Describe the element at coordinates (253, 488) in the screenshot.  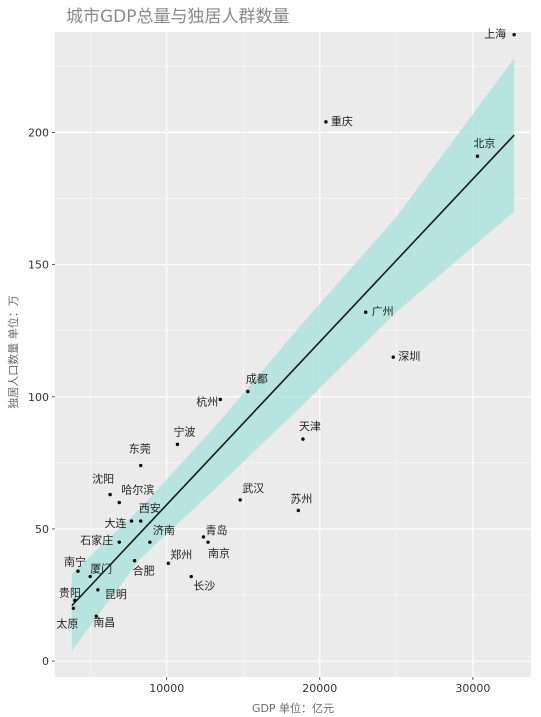
I see `point-label: 武汉` at that location.